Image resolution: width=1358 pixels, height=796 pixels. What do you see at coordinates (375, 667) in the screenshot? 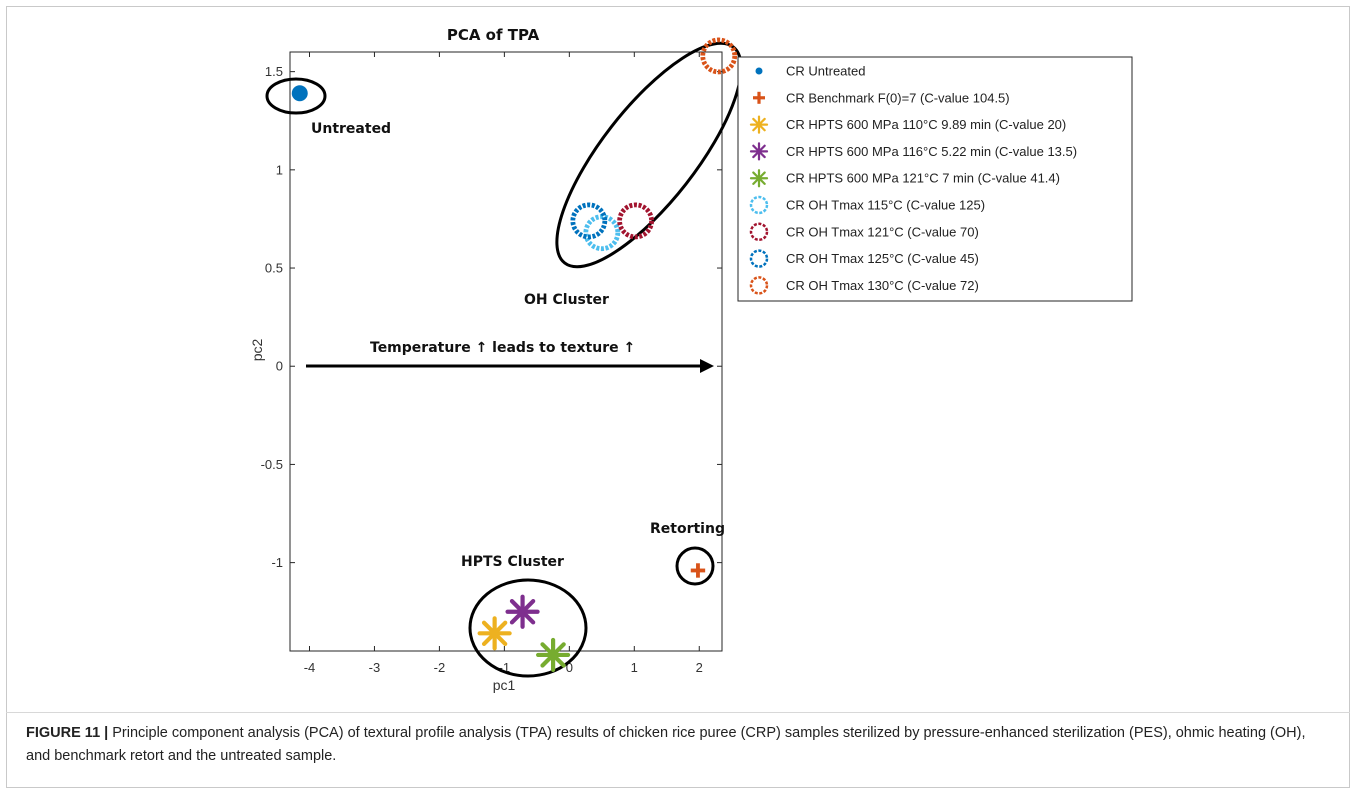
I see `x-tick-label: -3` at bounding box center [375, 667].